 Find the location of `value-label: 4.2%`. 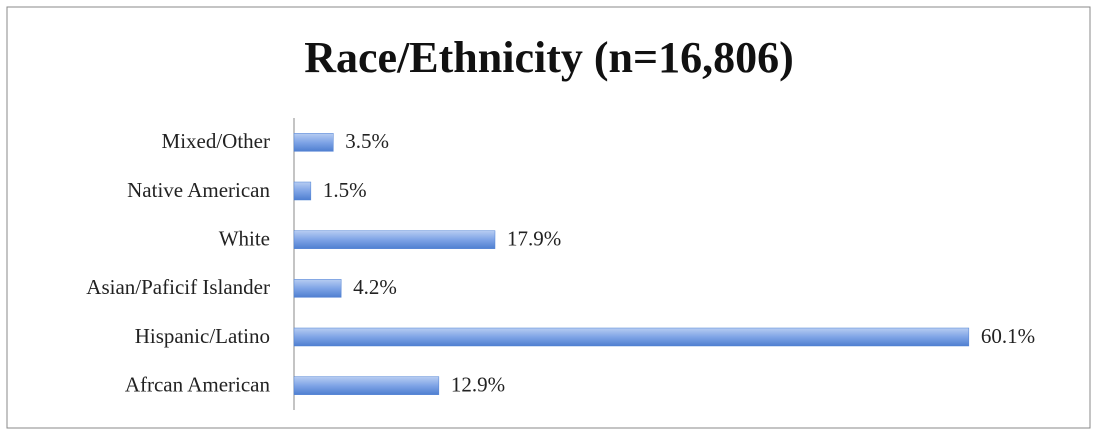

value-label: 4.2% is located at coordinates (375, 287).